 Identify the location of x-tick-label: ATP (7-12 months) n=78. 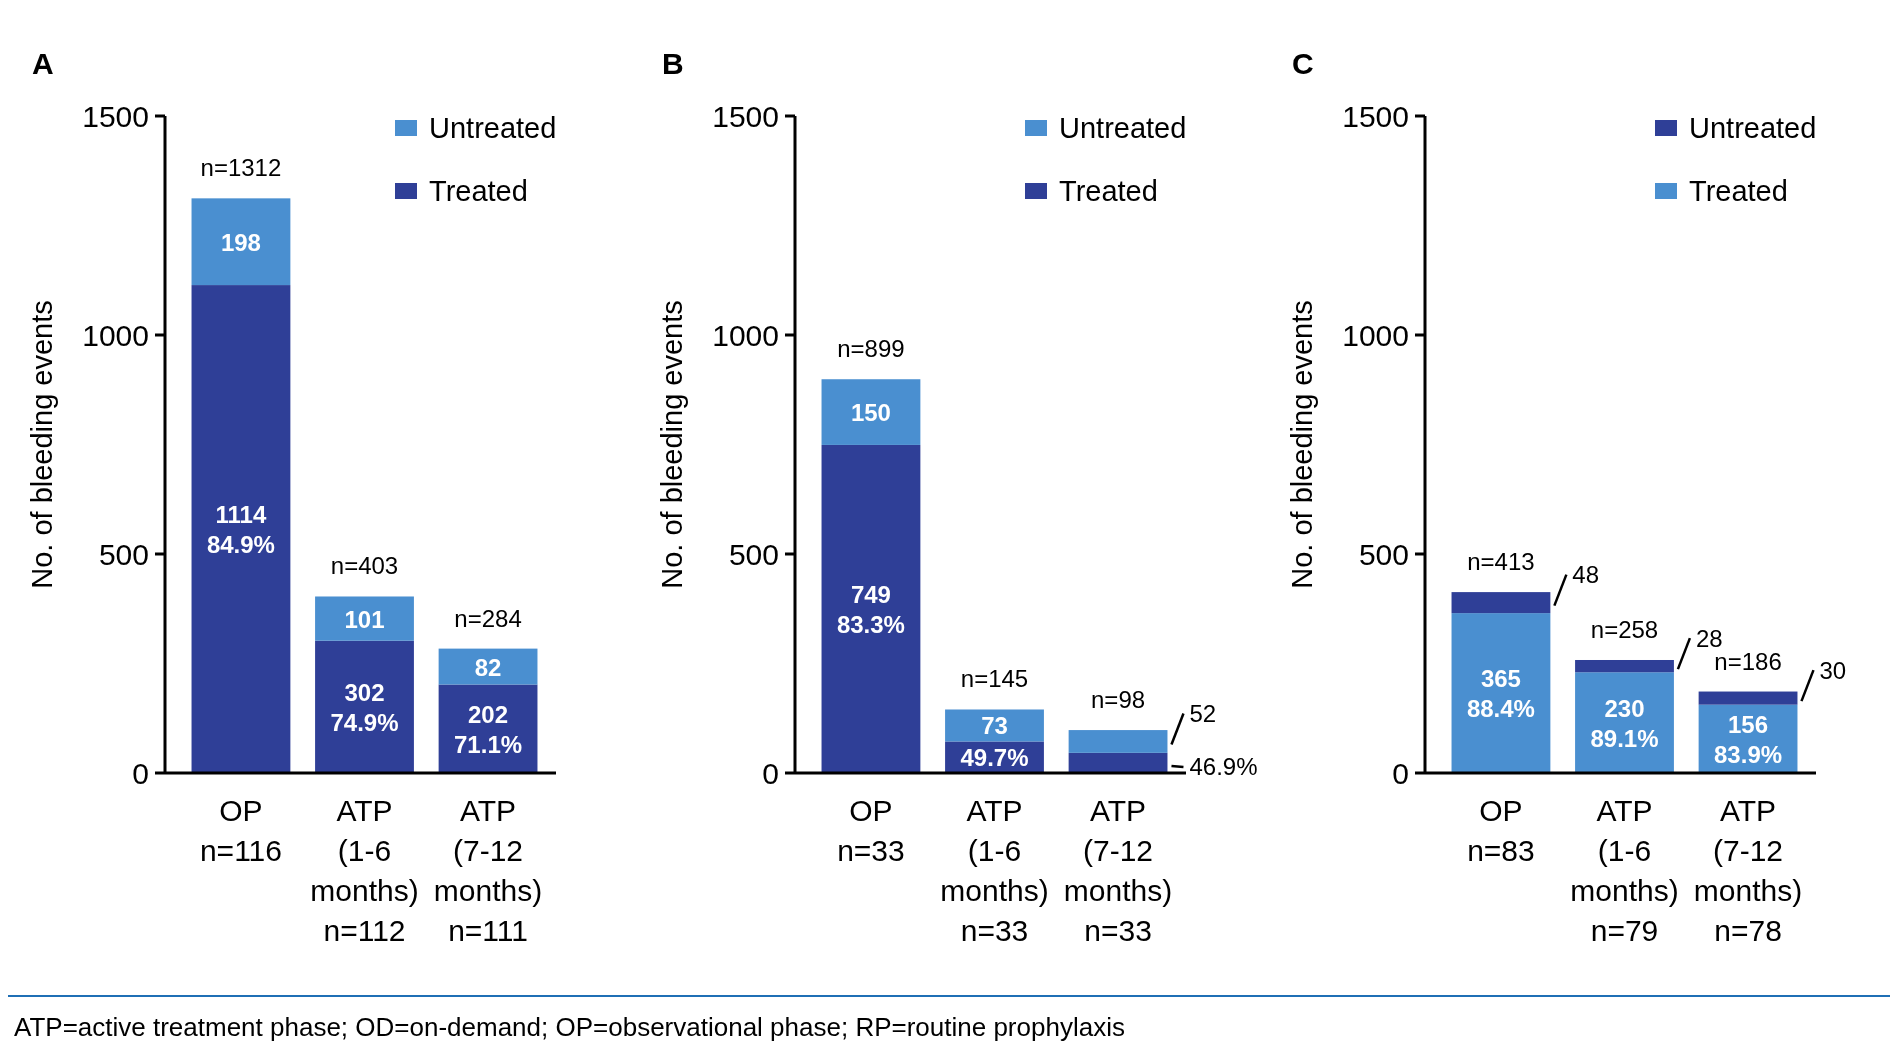
(1748, 870).